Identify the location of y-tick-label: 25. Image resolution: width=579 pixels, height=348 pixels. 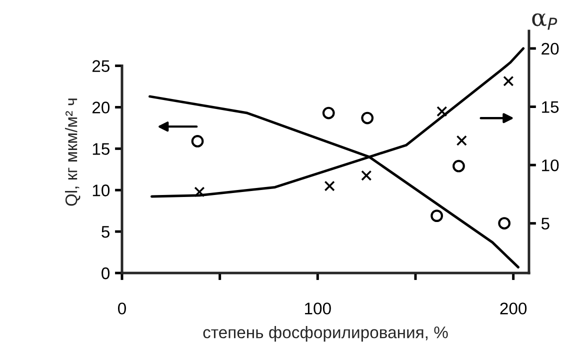
(101, 66).